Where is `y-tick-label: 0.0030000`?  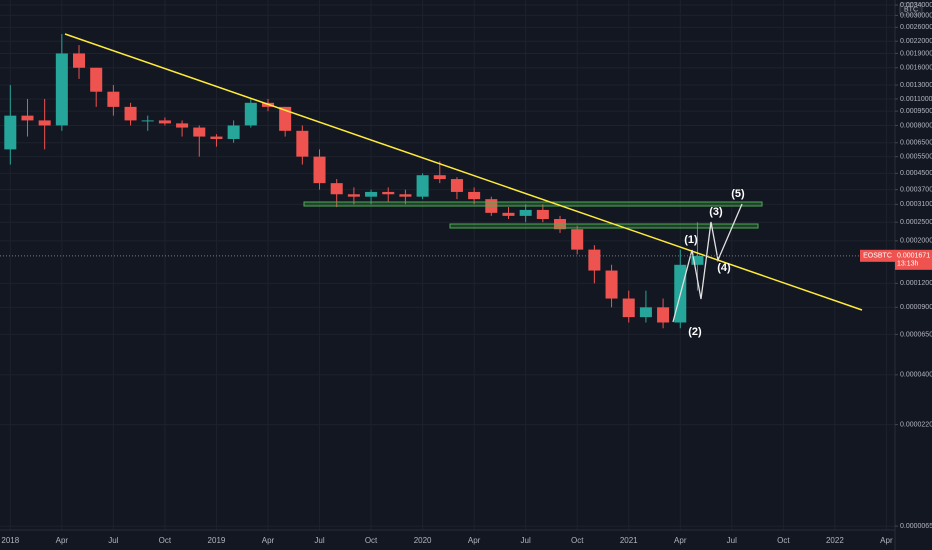
y-tick-label: 0.0030000 is located at coordinates (916, 15).